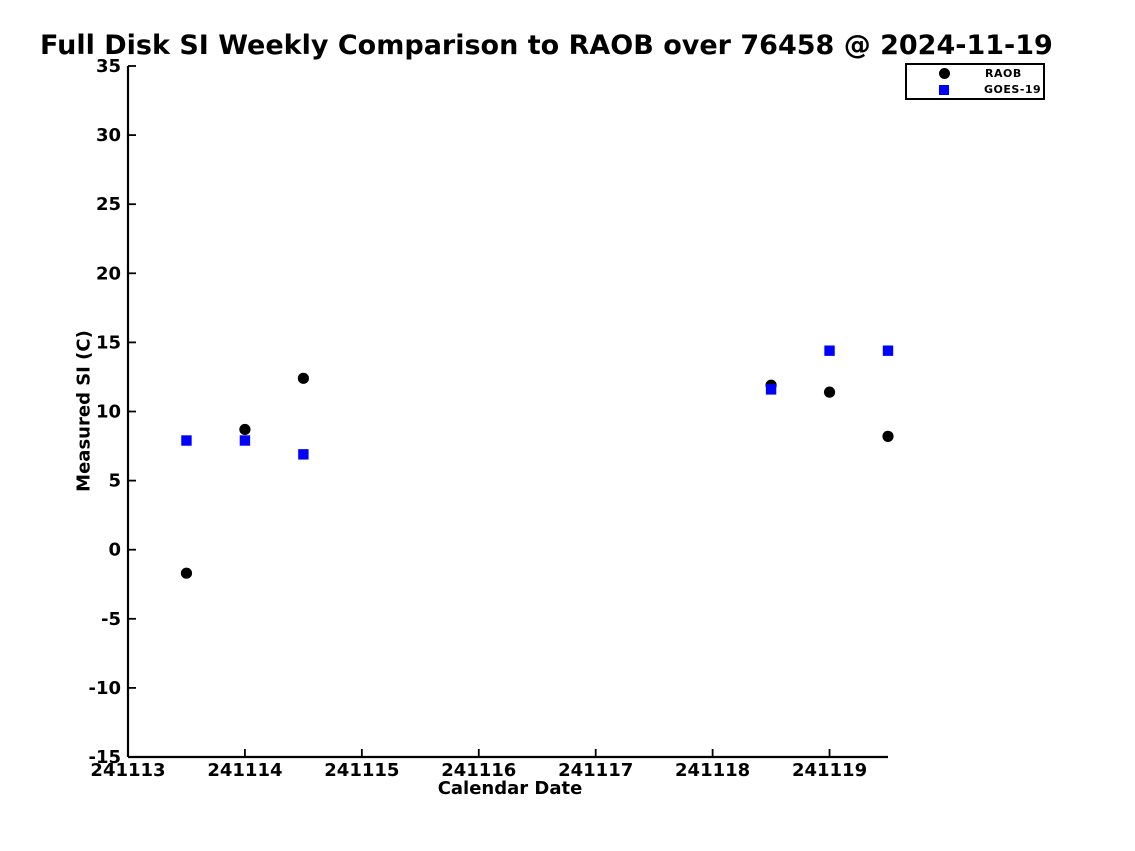 This screenshot has width=1135, height=851. Describe the element at coordinates (1013, 89) in the screenshot. I see `legend-label-goes19: GOES-19` at that location.